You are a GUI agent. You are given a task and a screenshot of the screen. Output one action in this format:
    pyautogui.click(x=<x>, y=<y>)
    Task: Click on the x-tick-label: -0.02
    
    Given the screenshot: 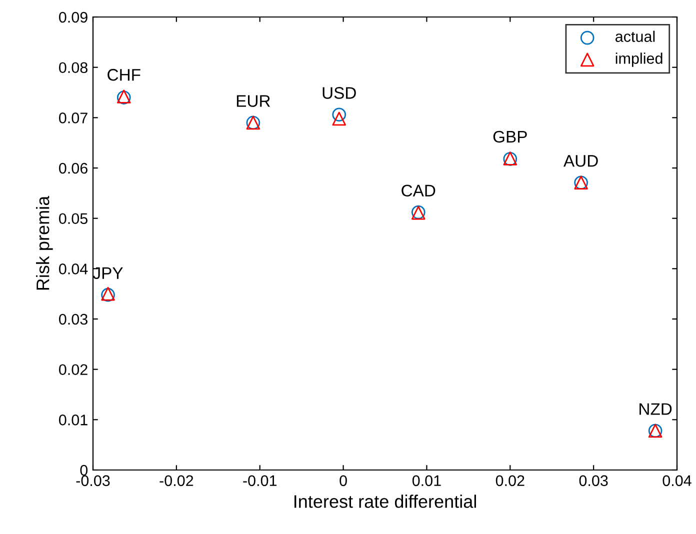 What is the action you would take?
    pyautogui.click(x=177, y=480)
    